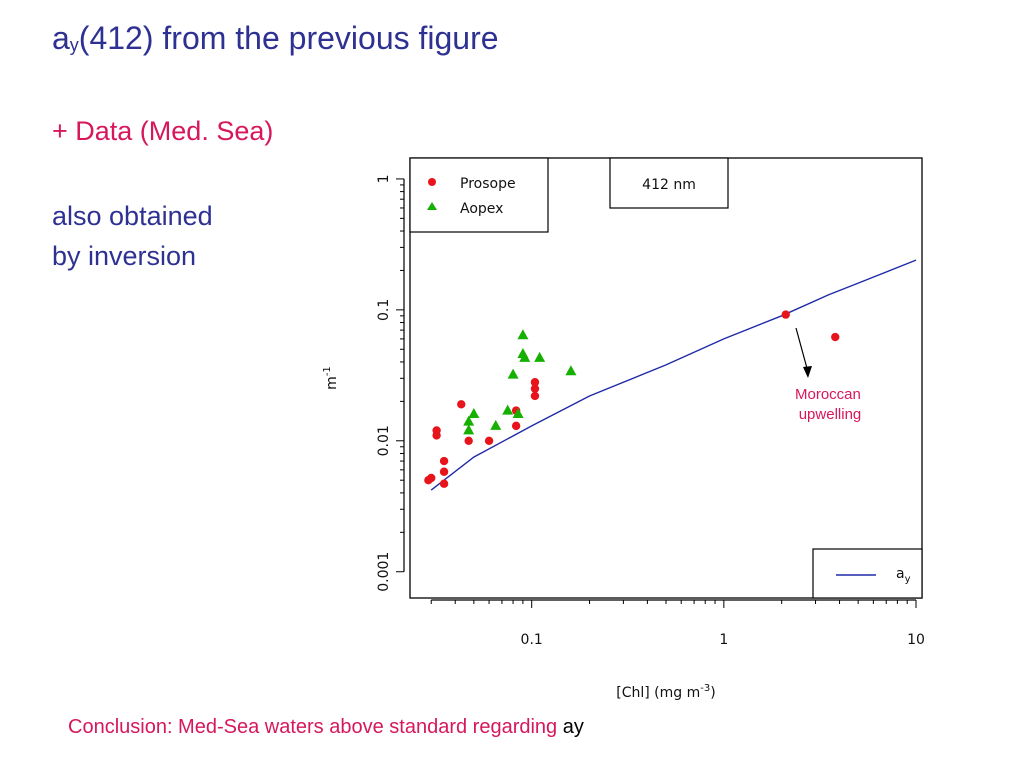 The height and width of the screenshot is (768, 1024). I want to click on note-line-1: also obtained, so click(132, 216).